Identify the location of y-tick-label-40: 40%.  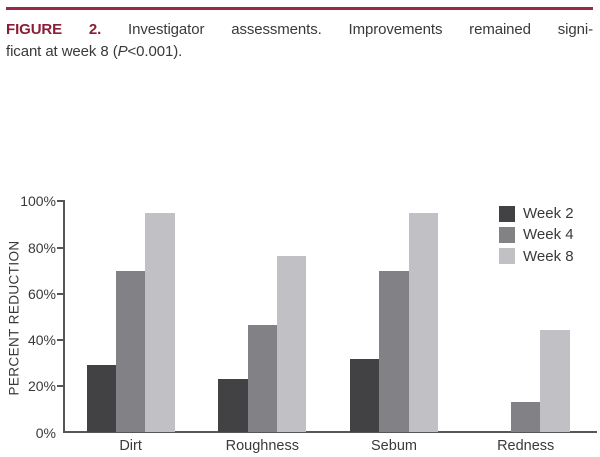
(41, 340).